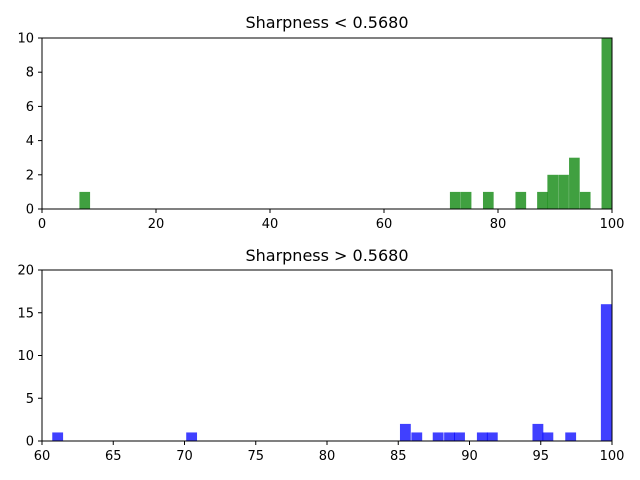  I want to click on x-axis-ticks: 60 65 70 75 80 85 90 95 100, so click(329, 452).